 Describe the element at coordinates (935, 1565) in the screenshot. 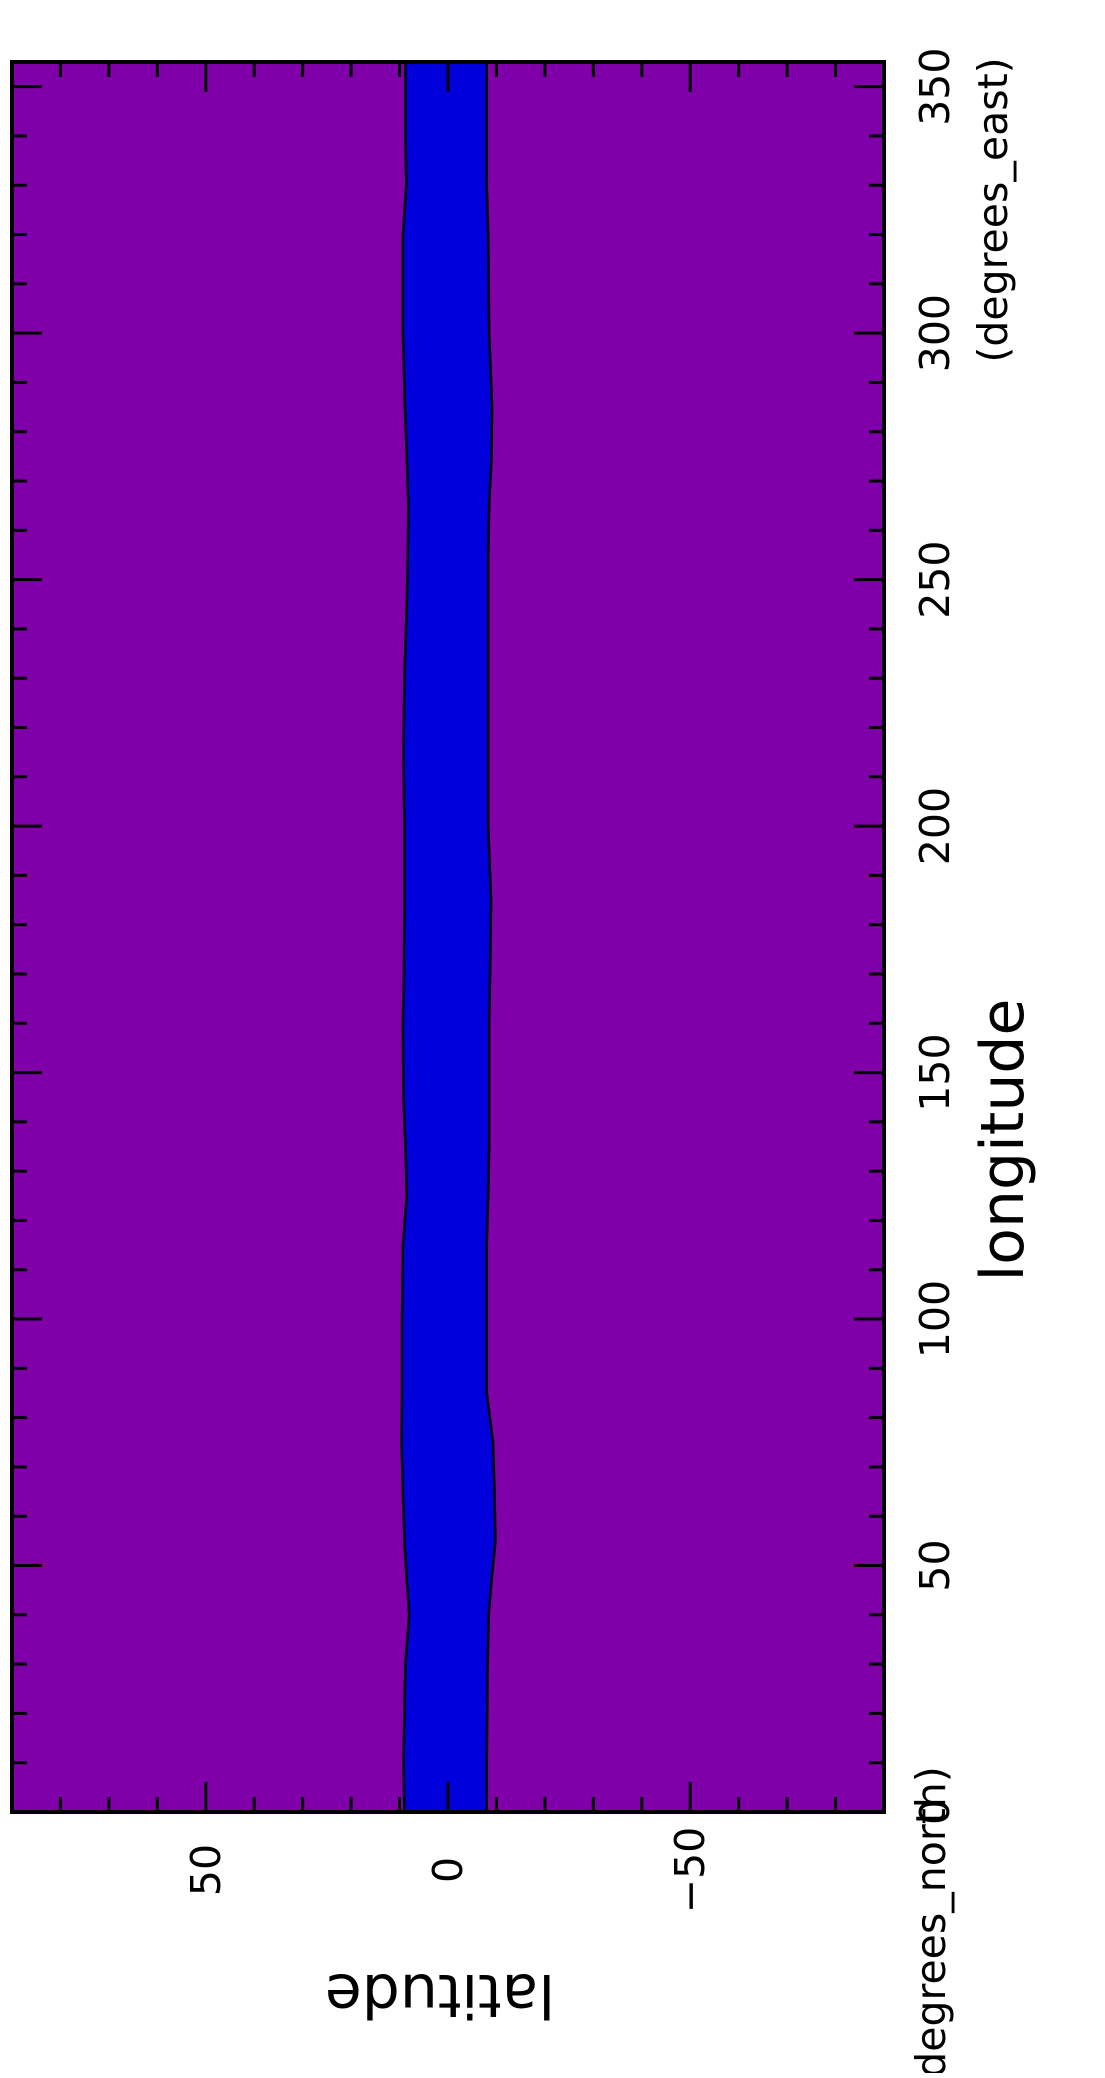

I see `x-tick-label: 50` at that location.